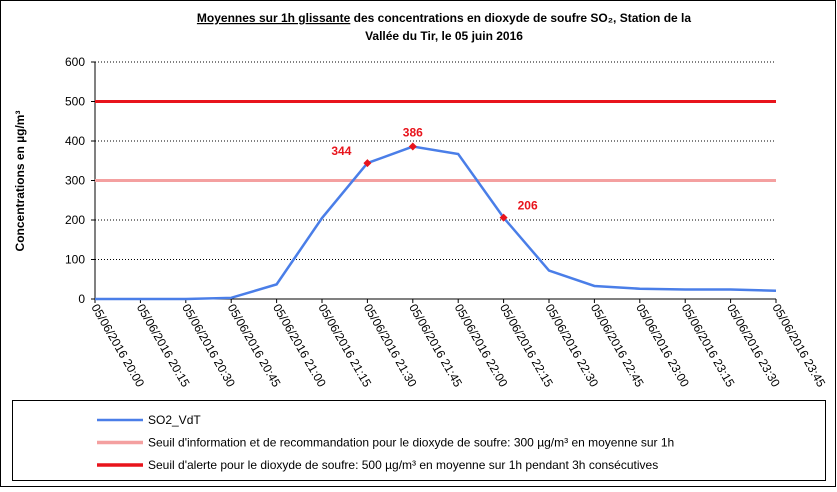  What do you see at coordinates (274, 18) in the screenshot?
I see `title-part: Moyennes sur 1h glissante` at bounding box center [274, 18].